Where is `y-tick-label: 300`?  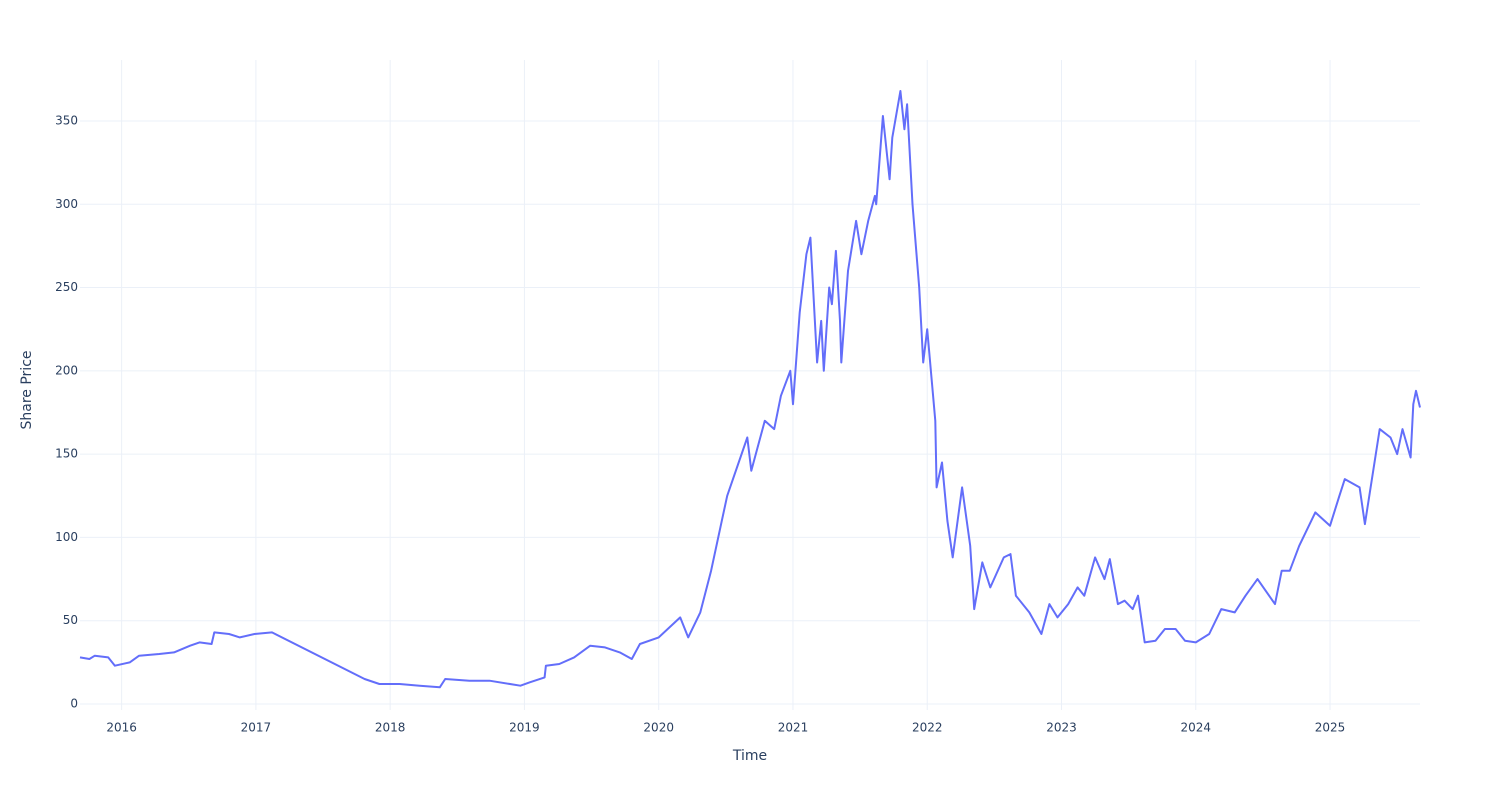
y-tick-label: 300 is located at coordinates (66, 204).